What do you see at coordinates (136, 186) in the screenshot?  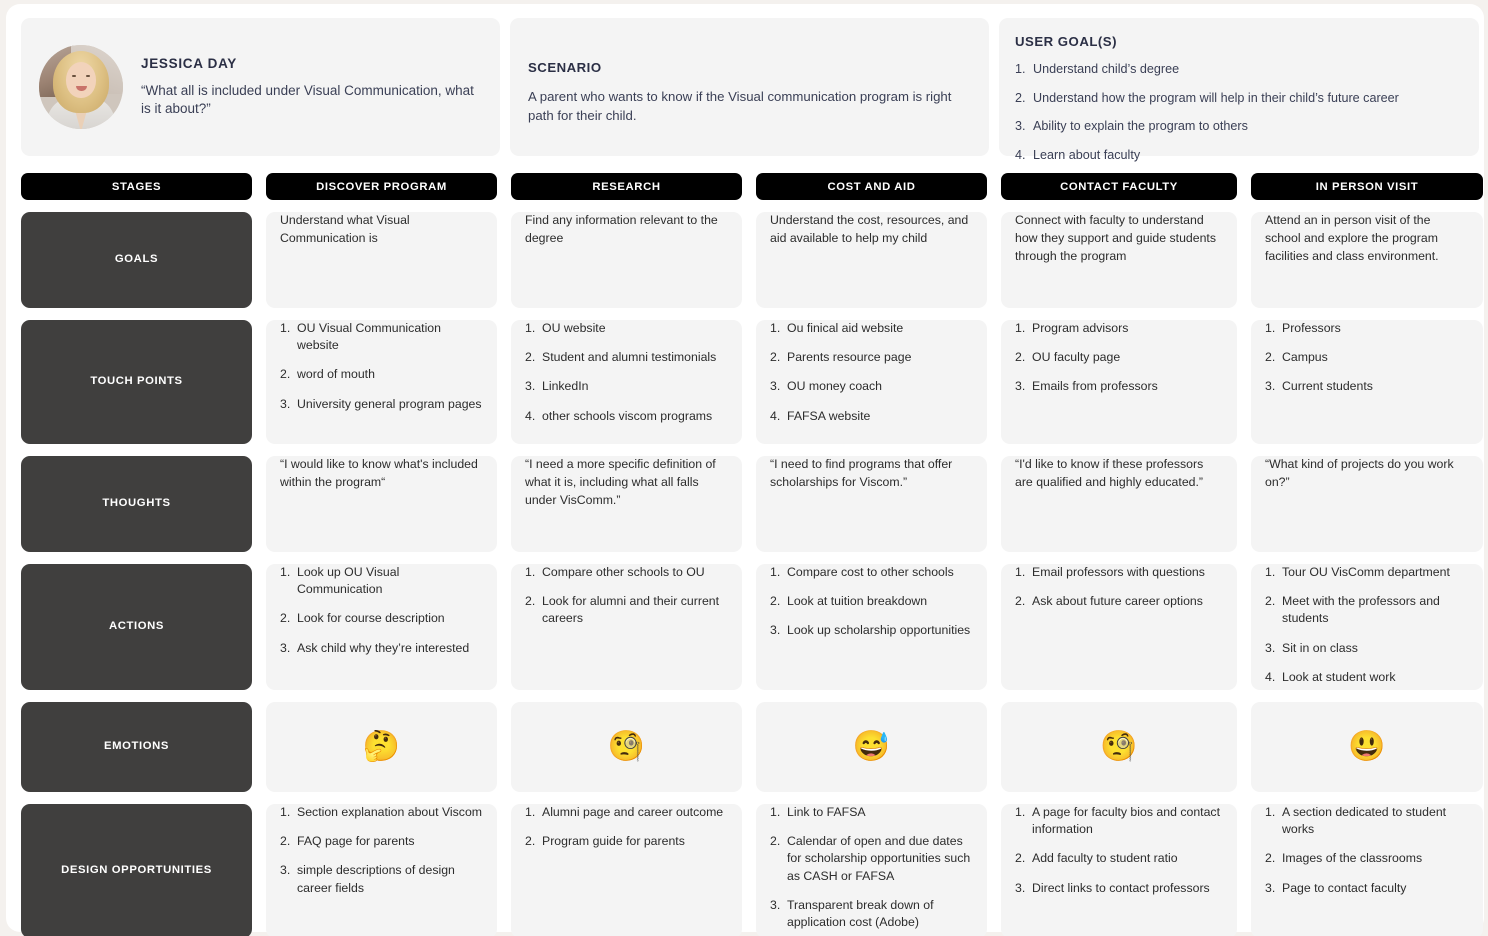 I see `header-stages: STAGES` at bounding box center [136, 186].